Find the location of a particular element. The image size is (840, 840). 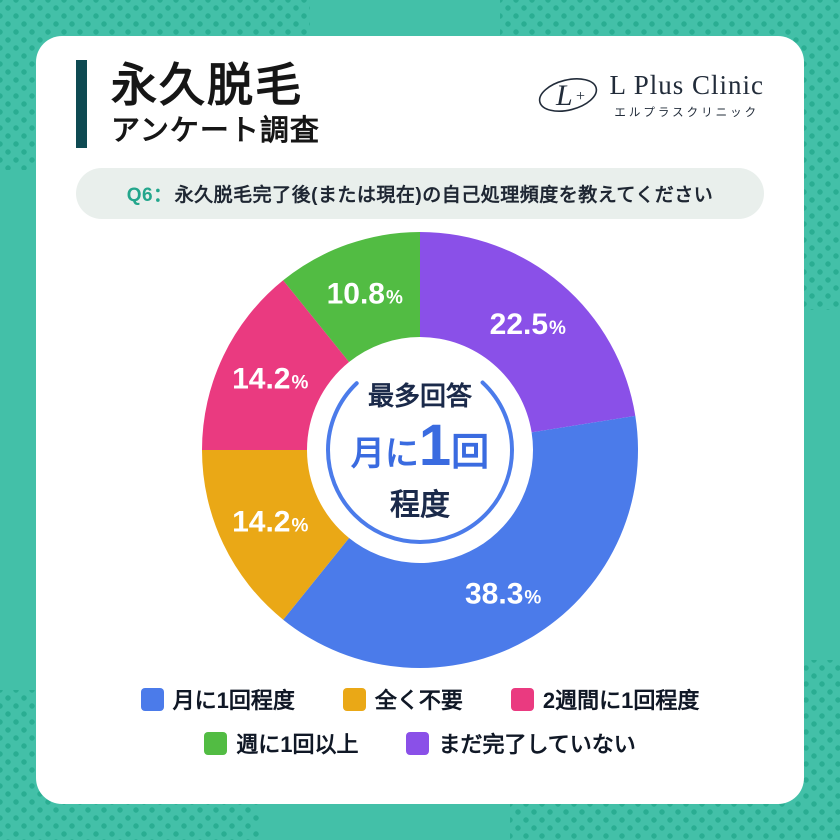

donut-segment-まだ完了していない is located at coordinates (528, 332).